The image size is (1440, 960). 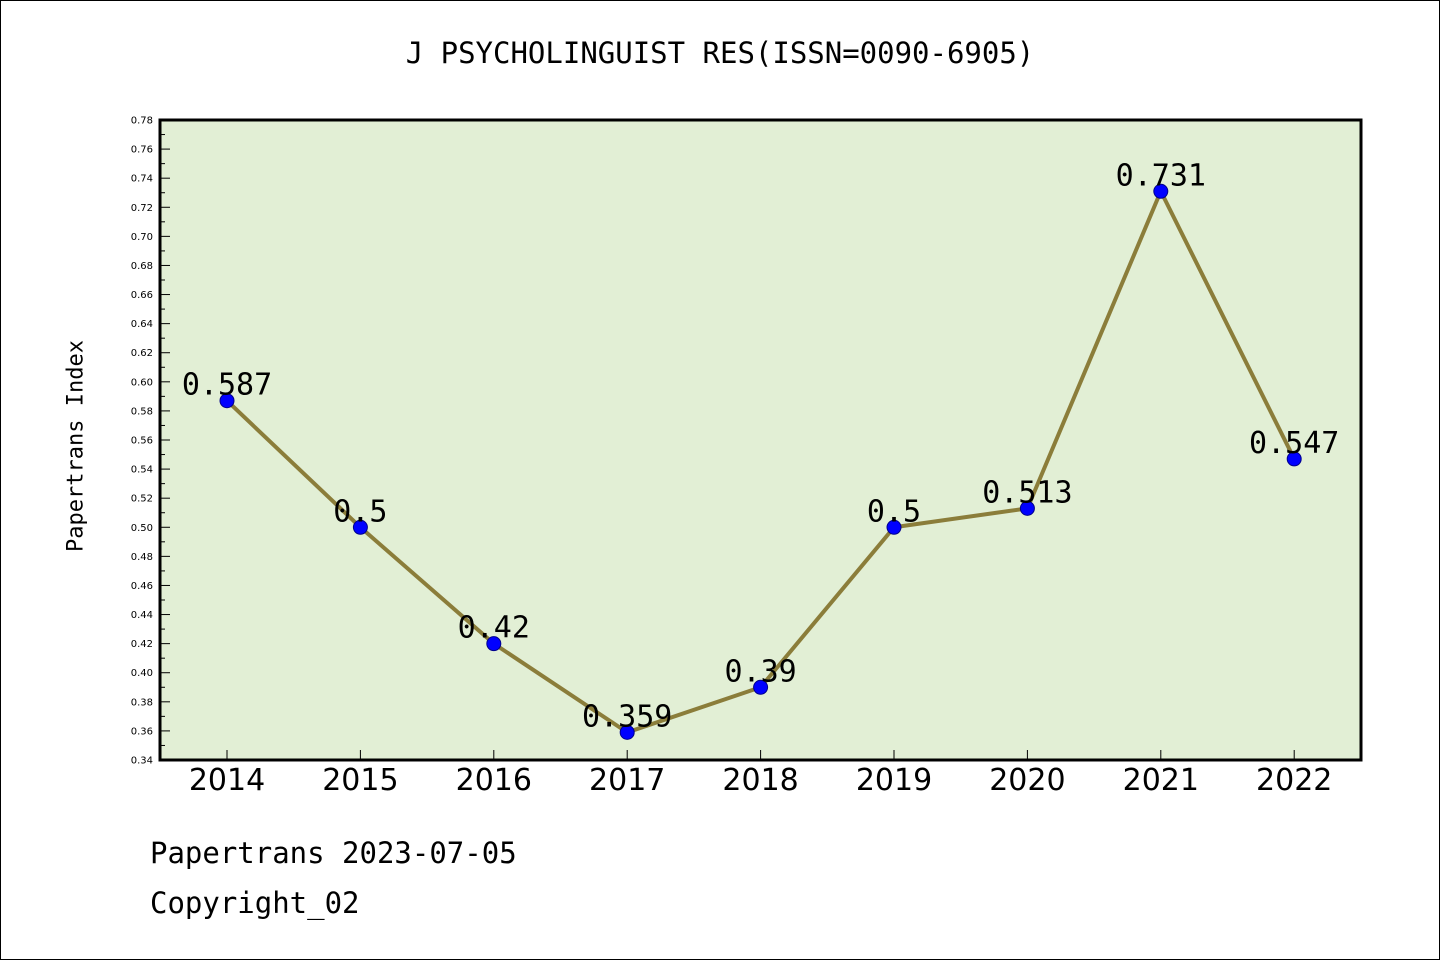 What do you see at coordinates (760, 671) in the screenshot?
I see `data-label: 0.39` at bounding box center [760, 671].